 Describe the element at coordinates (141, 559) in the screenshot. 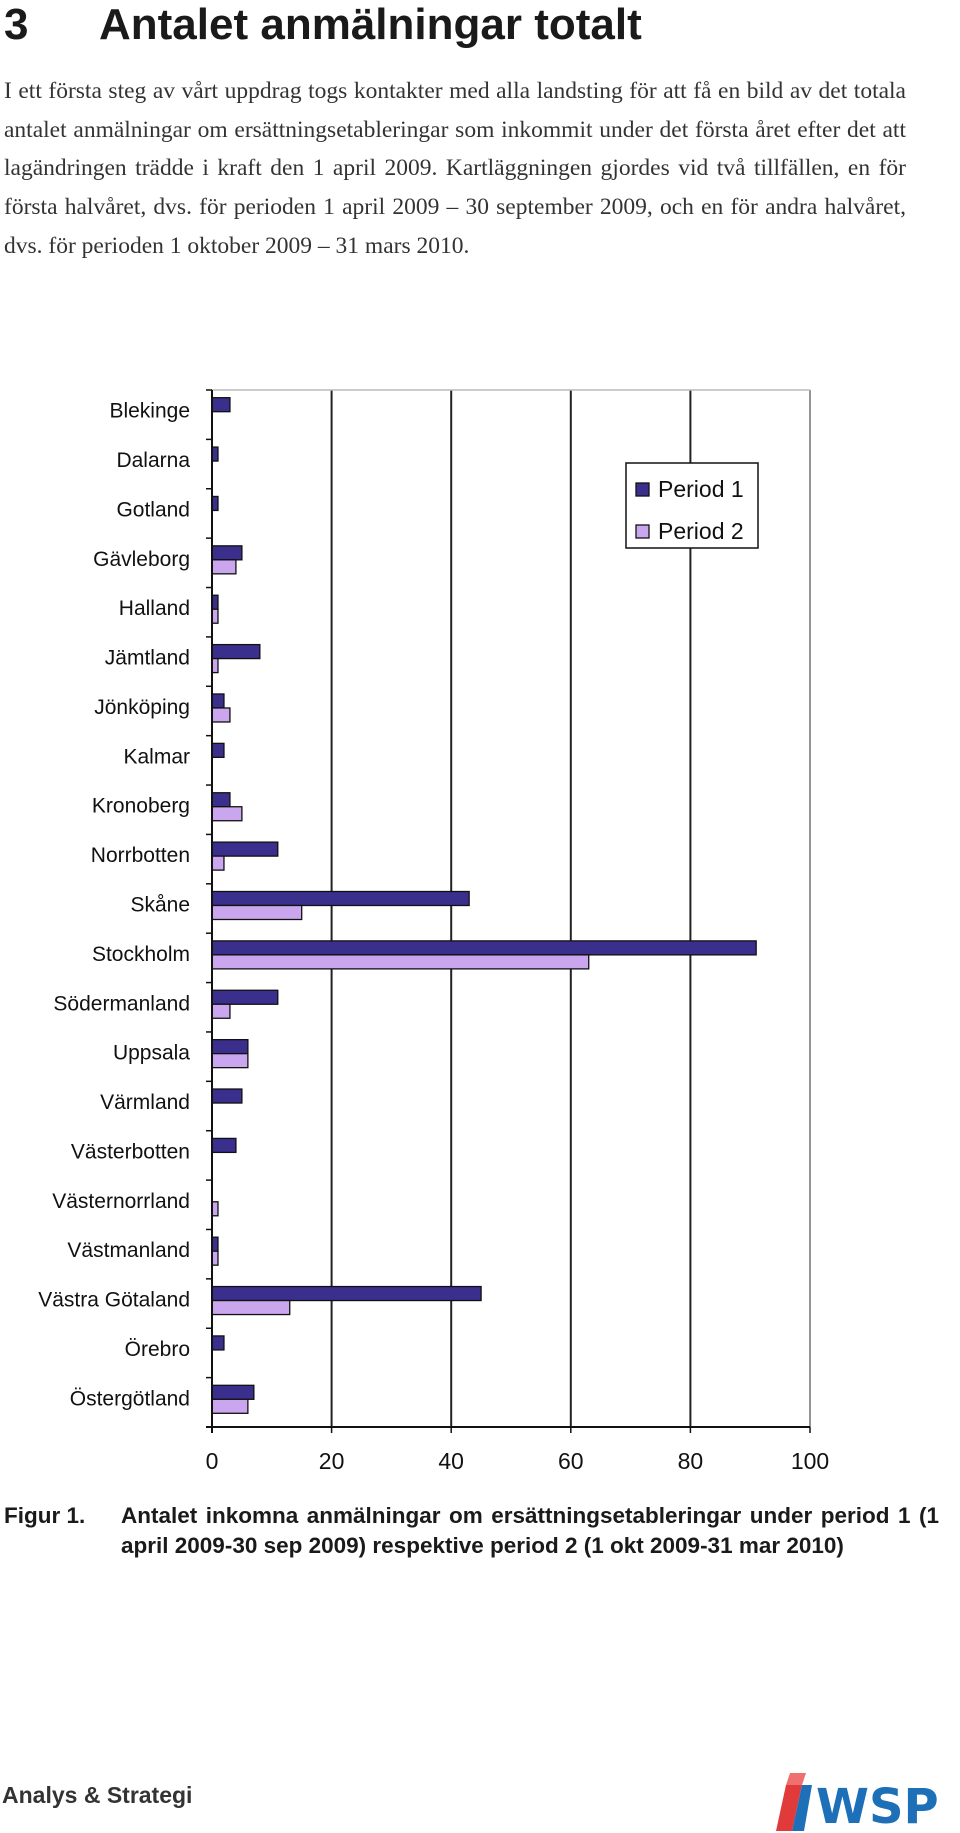

I see `category-label: Gävleborg` at that location.